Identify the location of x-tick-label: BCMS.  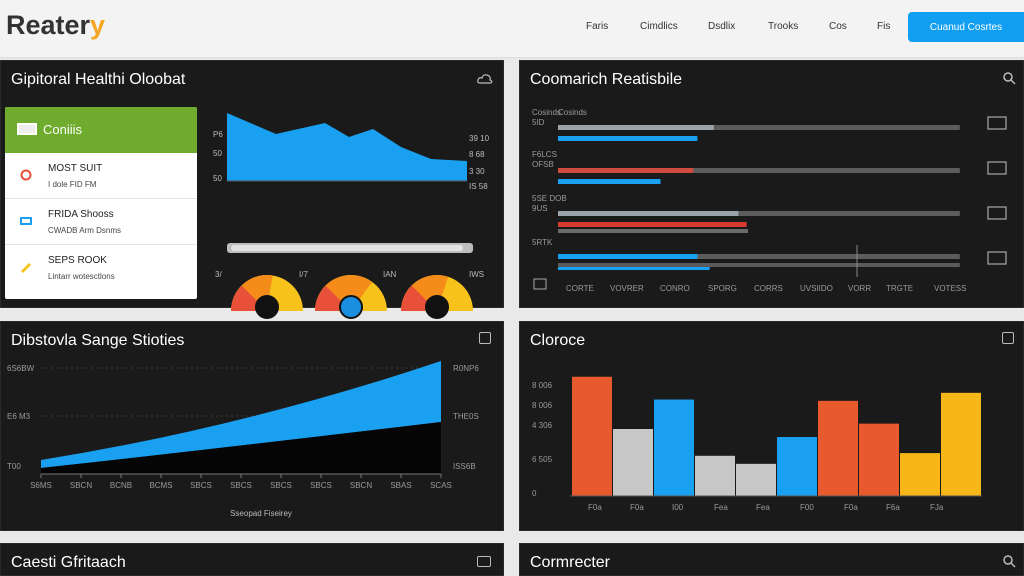
(160, 485).